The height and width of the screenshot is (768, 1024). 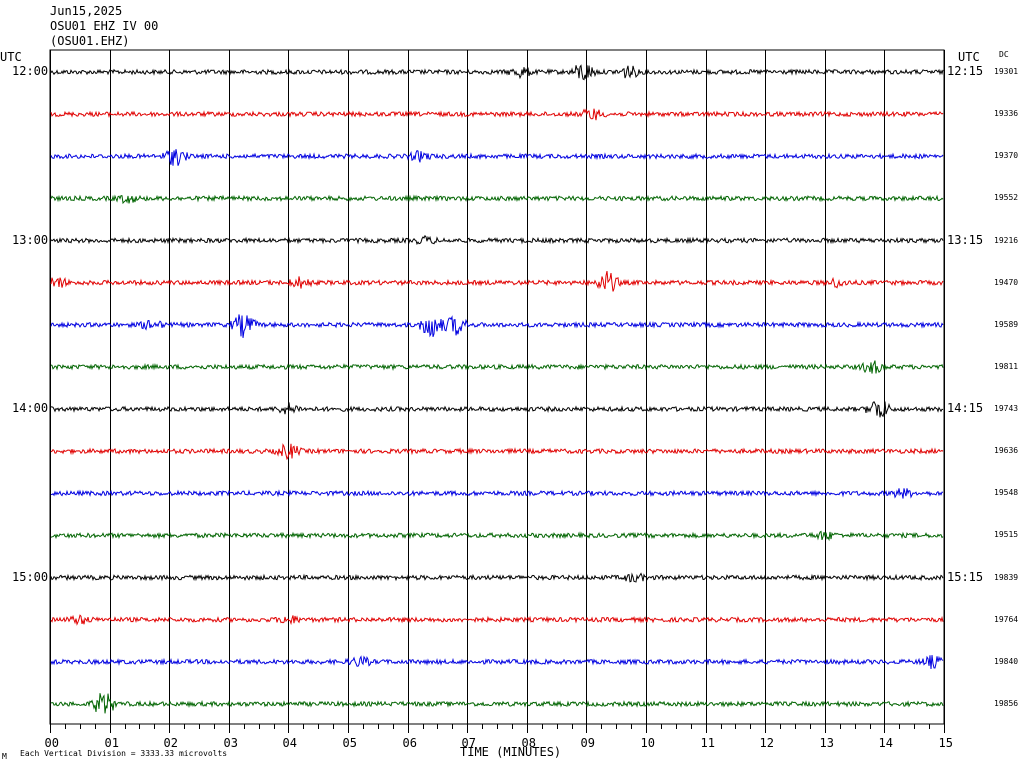 I want to click on row-time-left: 13:00, so click(x=30, y=239).